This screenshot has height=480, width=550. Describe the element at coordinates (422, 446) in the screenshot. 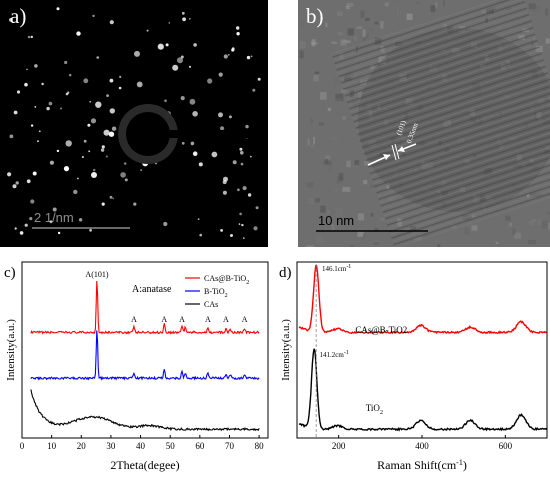

I see `x-tick-label: 400` at that location.